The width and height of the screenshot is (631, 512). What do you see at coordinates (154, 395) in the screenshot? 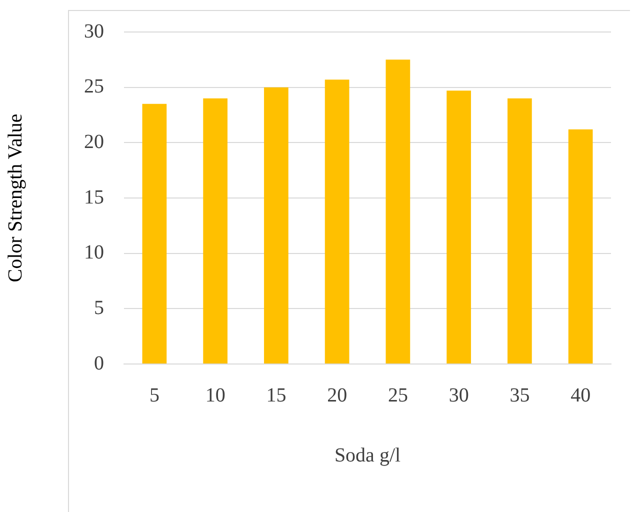
I see `x-tick-label: 5` at bounding box center [154, 395].